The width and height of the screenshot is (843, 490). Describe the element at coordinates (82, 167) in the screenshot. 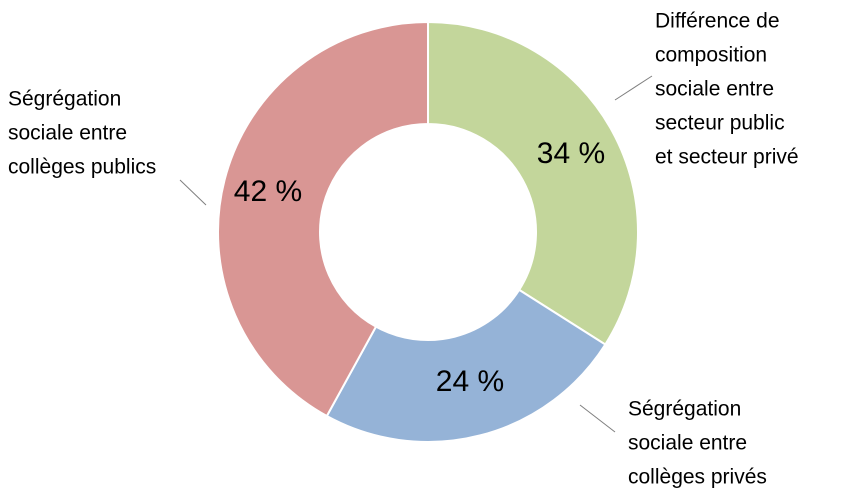

I see `category-label: collèges publics` at that location.